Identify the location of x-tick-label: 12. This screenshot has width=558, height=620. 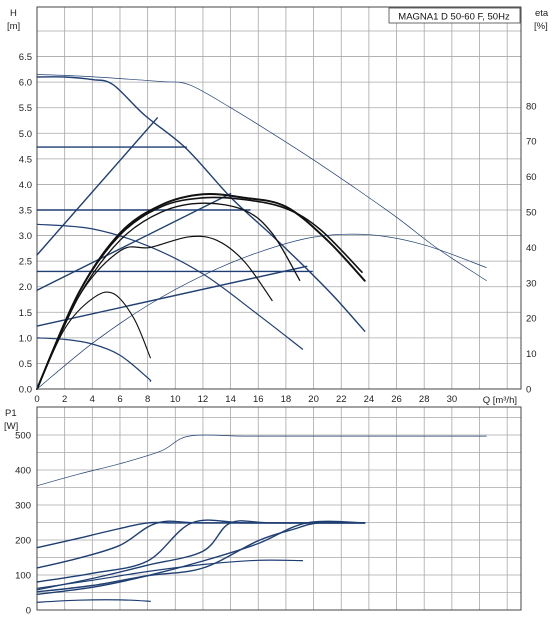
(203, 399).